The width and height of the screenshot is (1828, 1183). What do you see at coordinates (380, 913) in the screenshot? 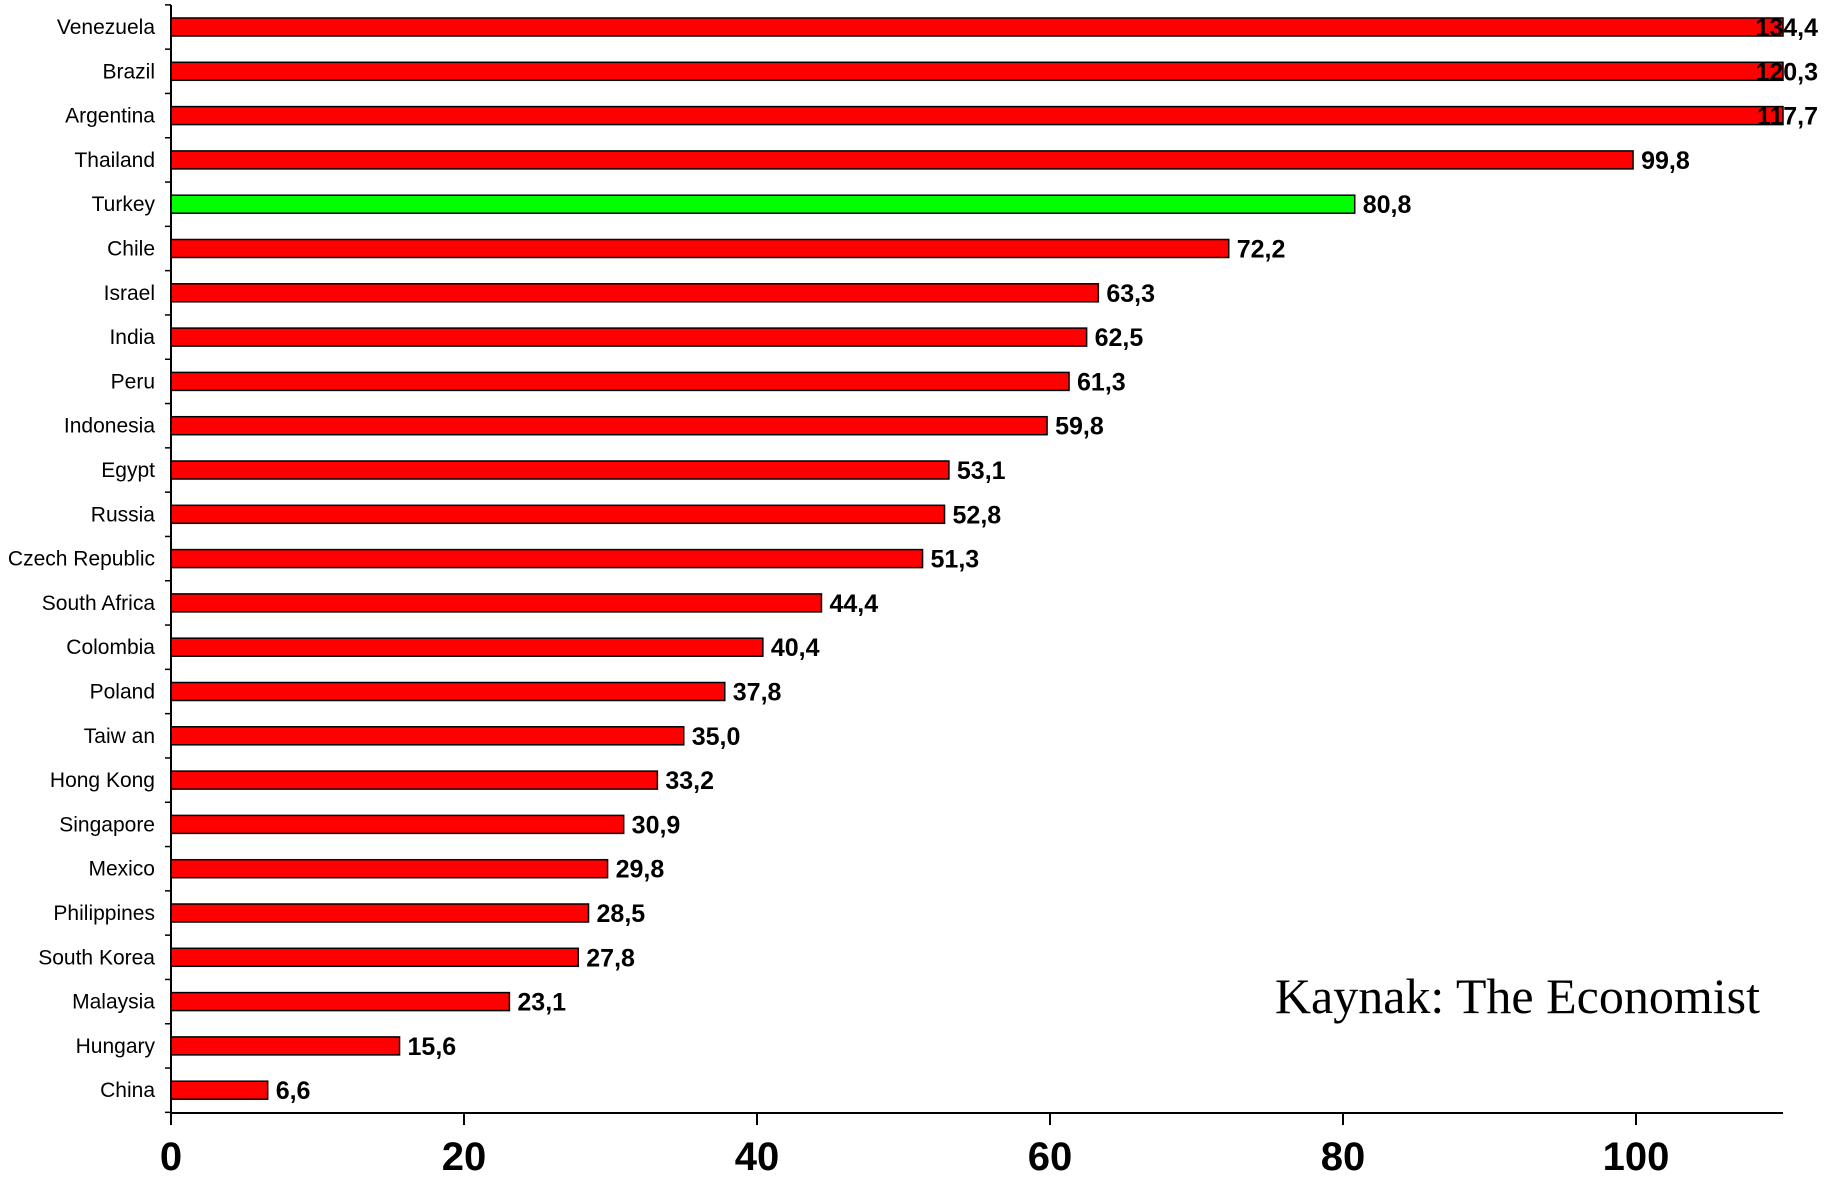
I see `bar-philippines` at bounding box center [380, 913].